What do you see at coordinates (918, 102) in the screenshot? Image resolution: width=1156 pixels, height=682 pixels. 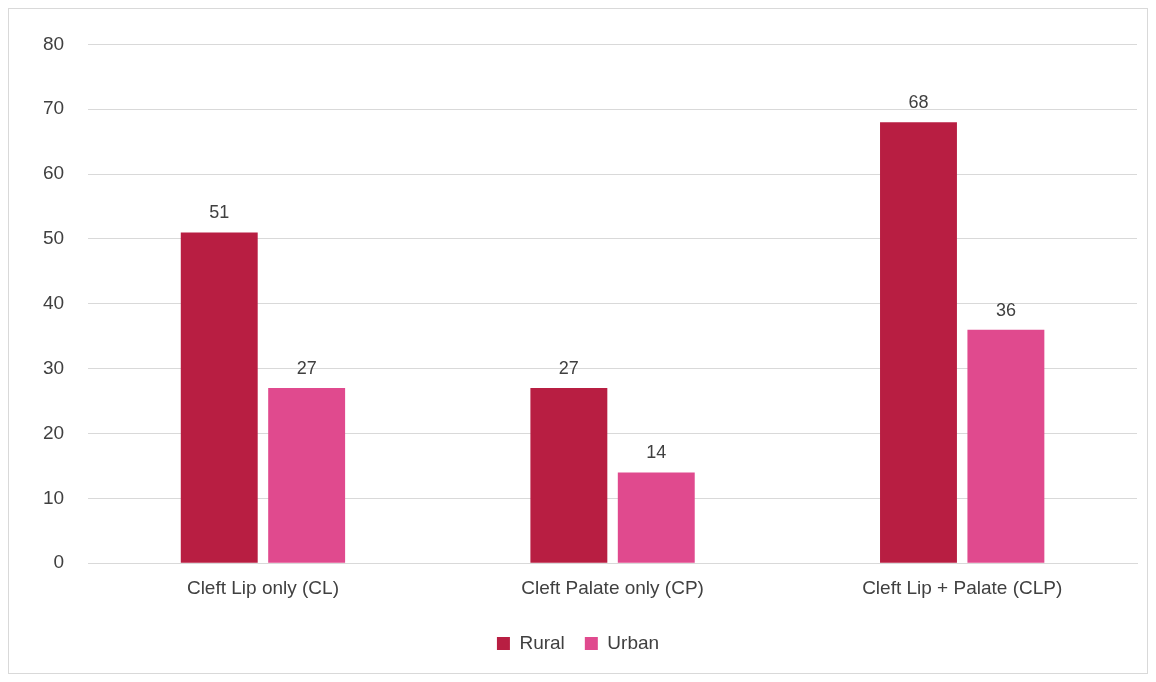 I see `data-label: 68` at bounding box center [918, 102].